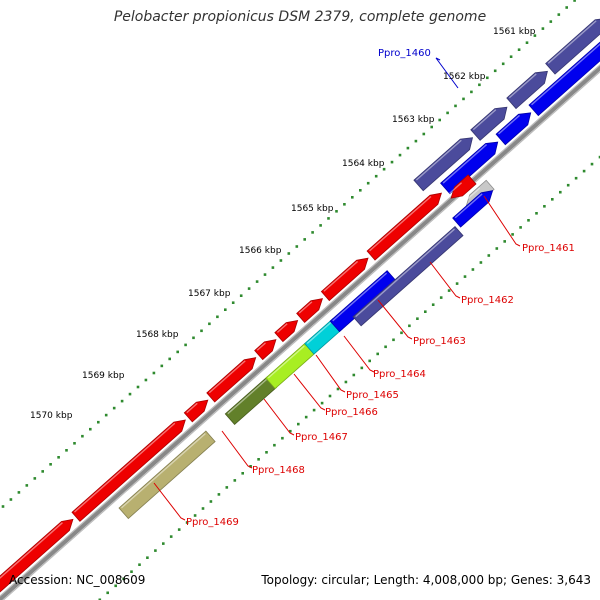 The width and height of the screenshot is (600, 600). Describe the element at coordinates (212, 522) in the screenshot. I see `ppro-1469-label: Ppro_1469` at that location.